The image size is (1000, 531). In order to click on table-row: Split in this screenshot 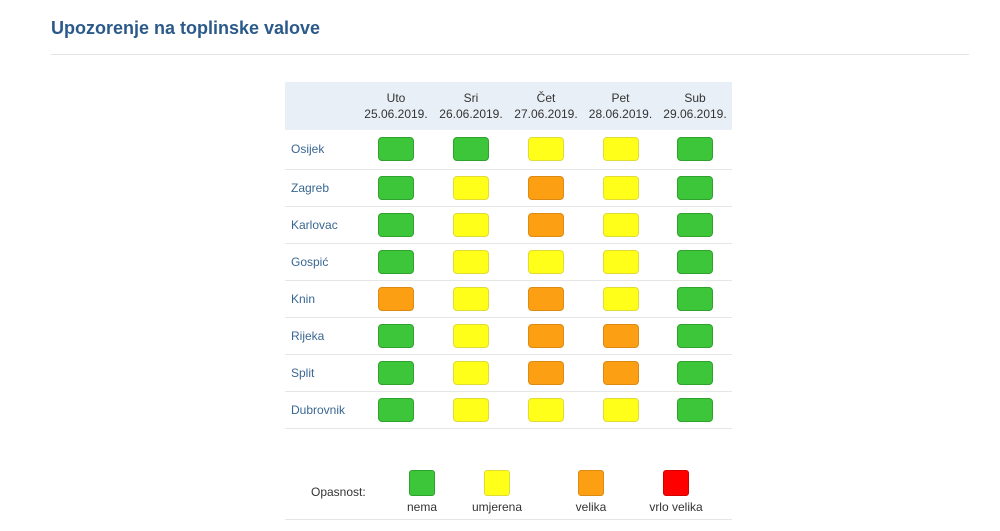, I will do `click(508, 372)`.